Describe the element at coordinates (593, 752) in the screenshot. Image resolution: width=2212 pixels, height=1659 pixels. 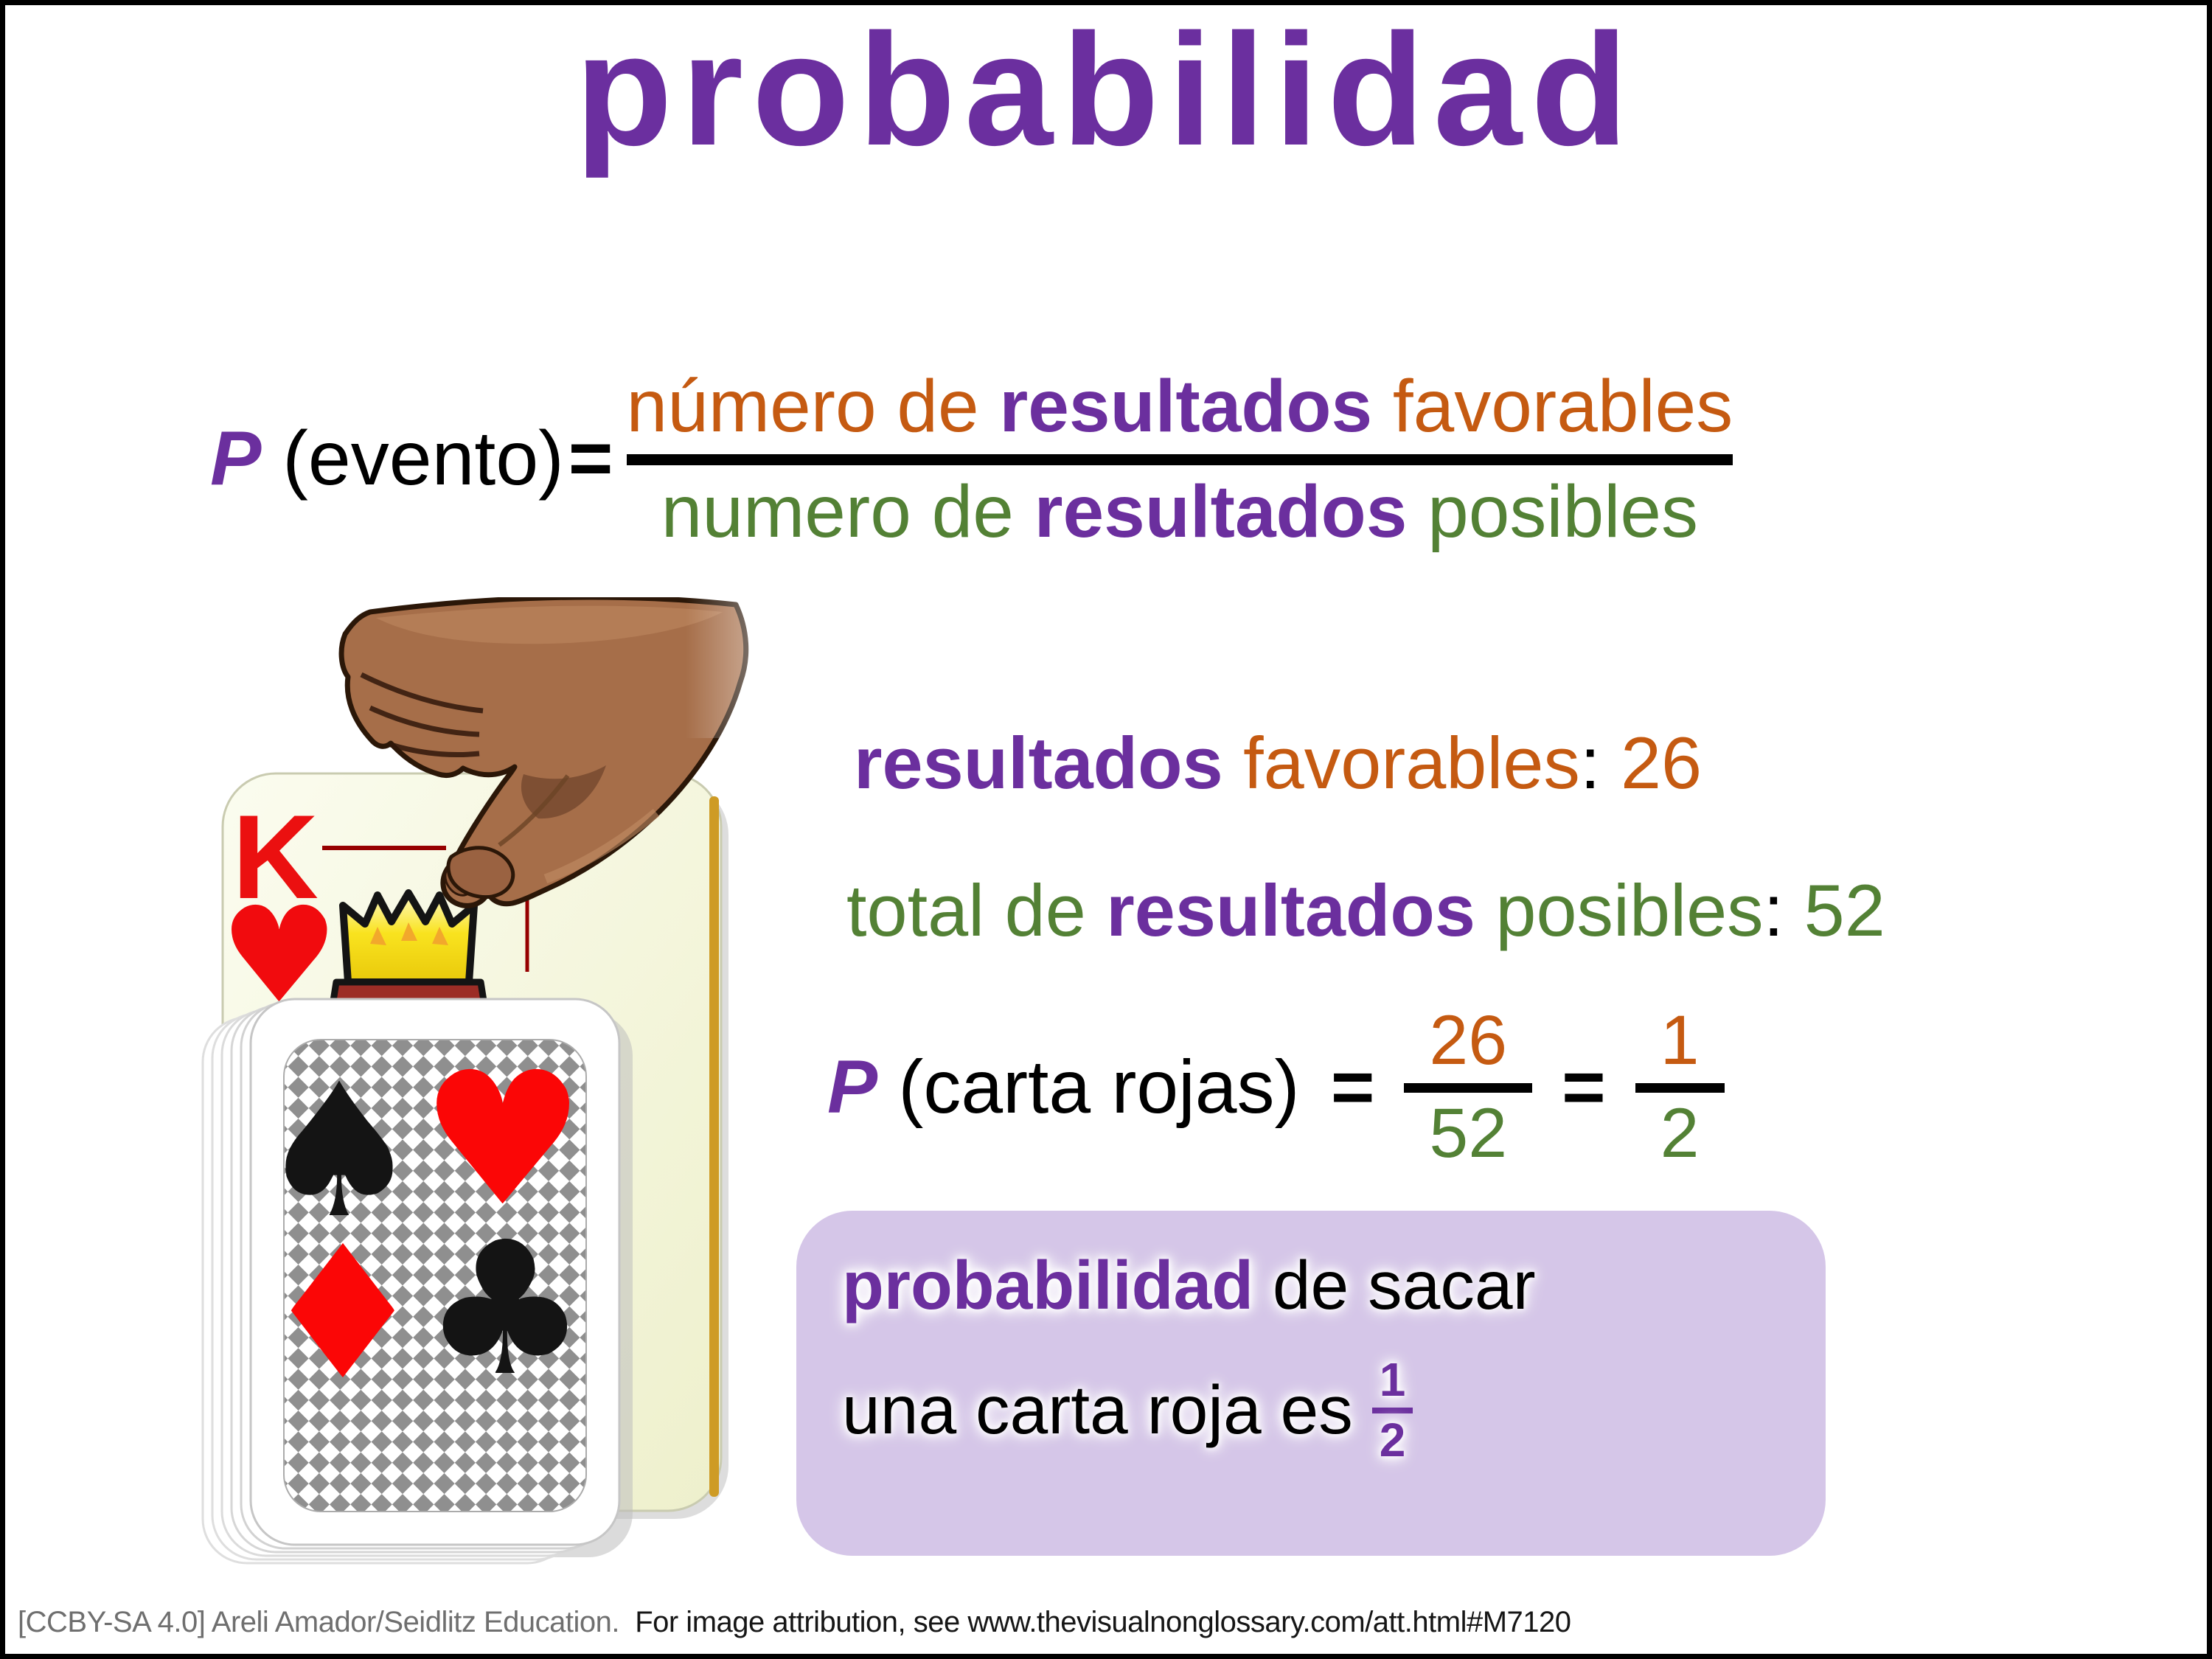
I see `hand-illustration` at that location.